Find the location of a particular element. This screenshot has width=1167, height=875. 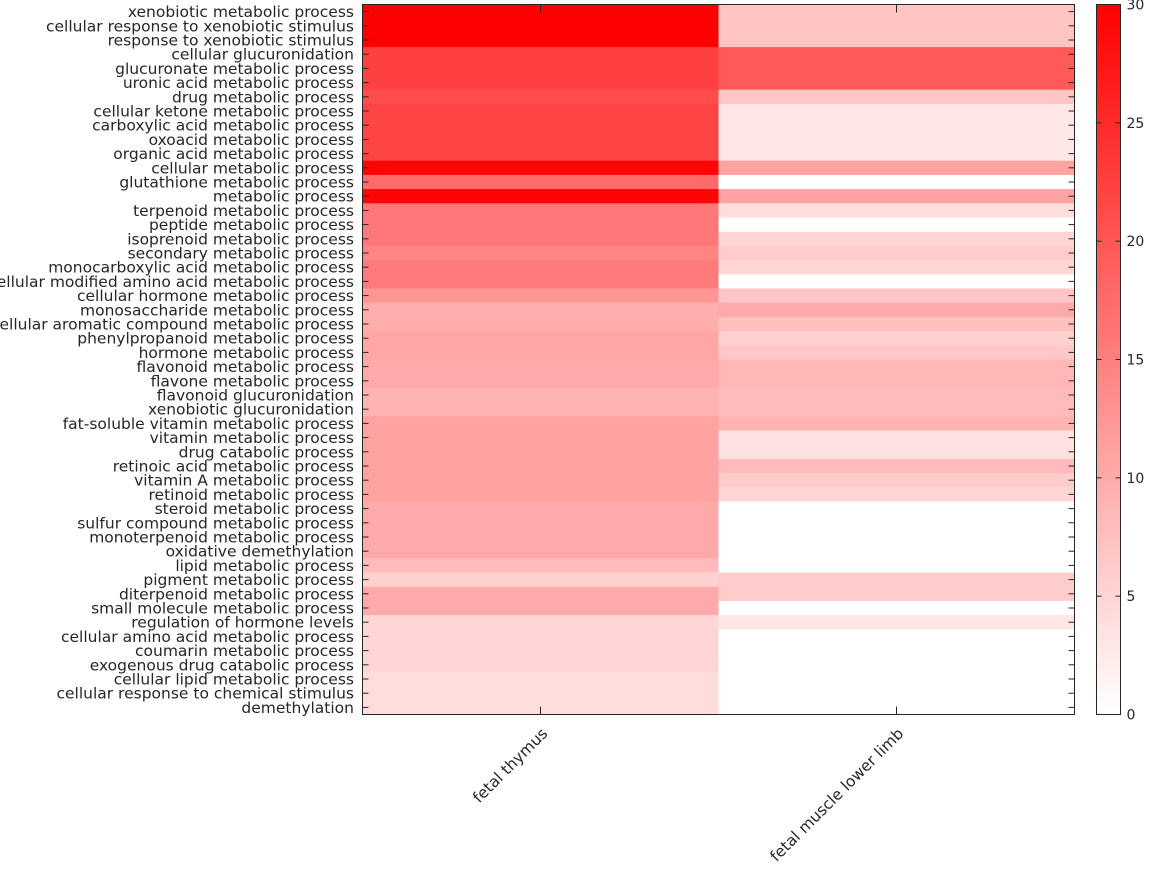

row-label: cellular metabolic process is located at coordinates (252, 168).